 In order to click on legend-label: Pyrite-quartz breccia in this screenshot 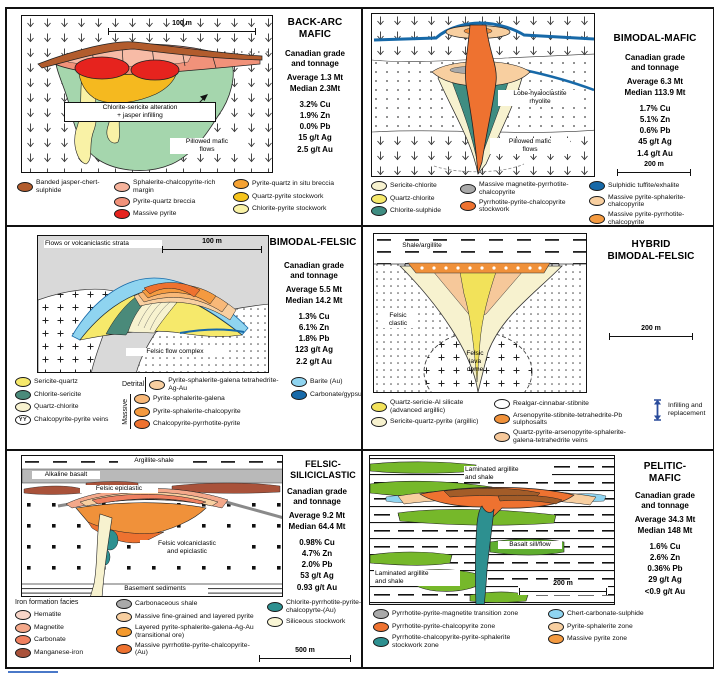, I will do `click(164, 201)`.